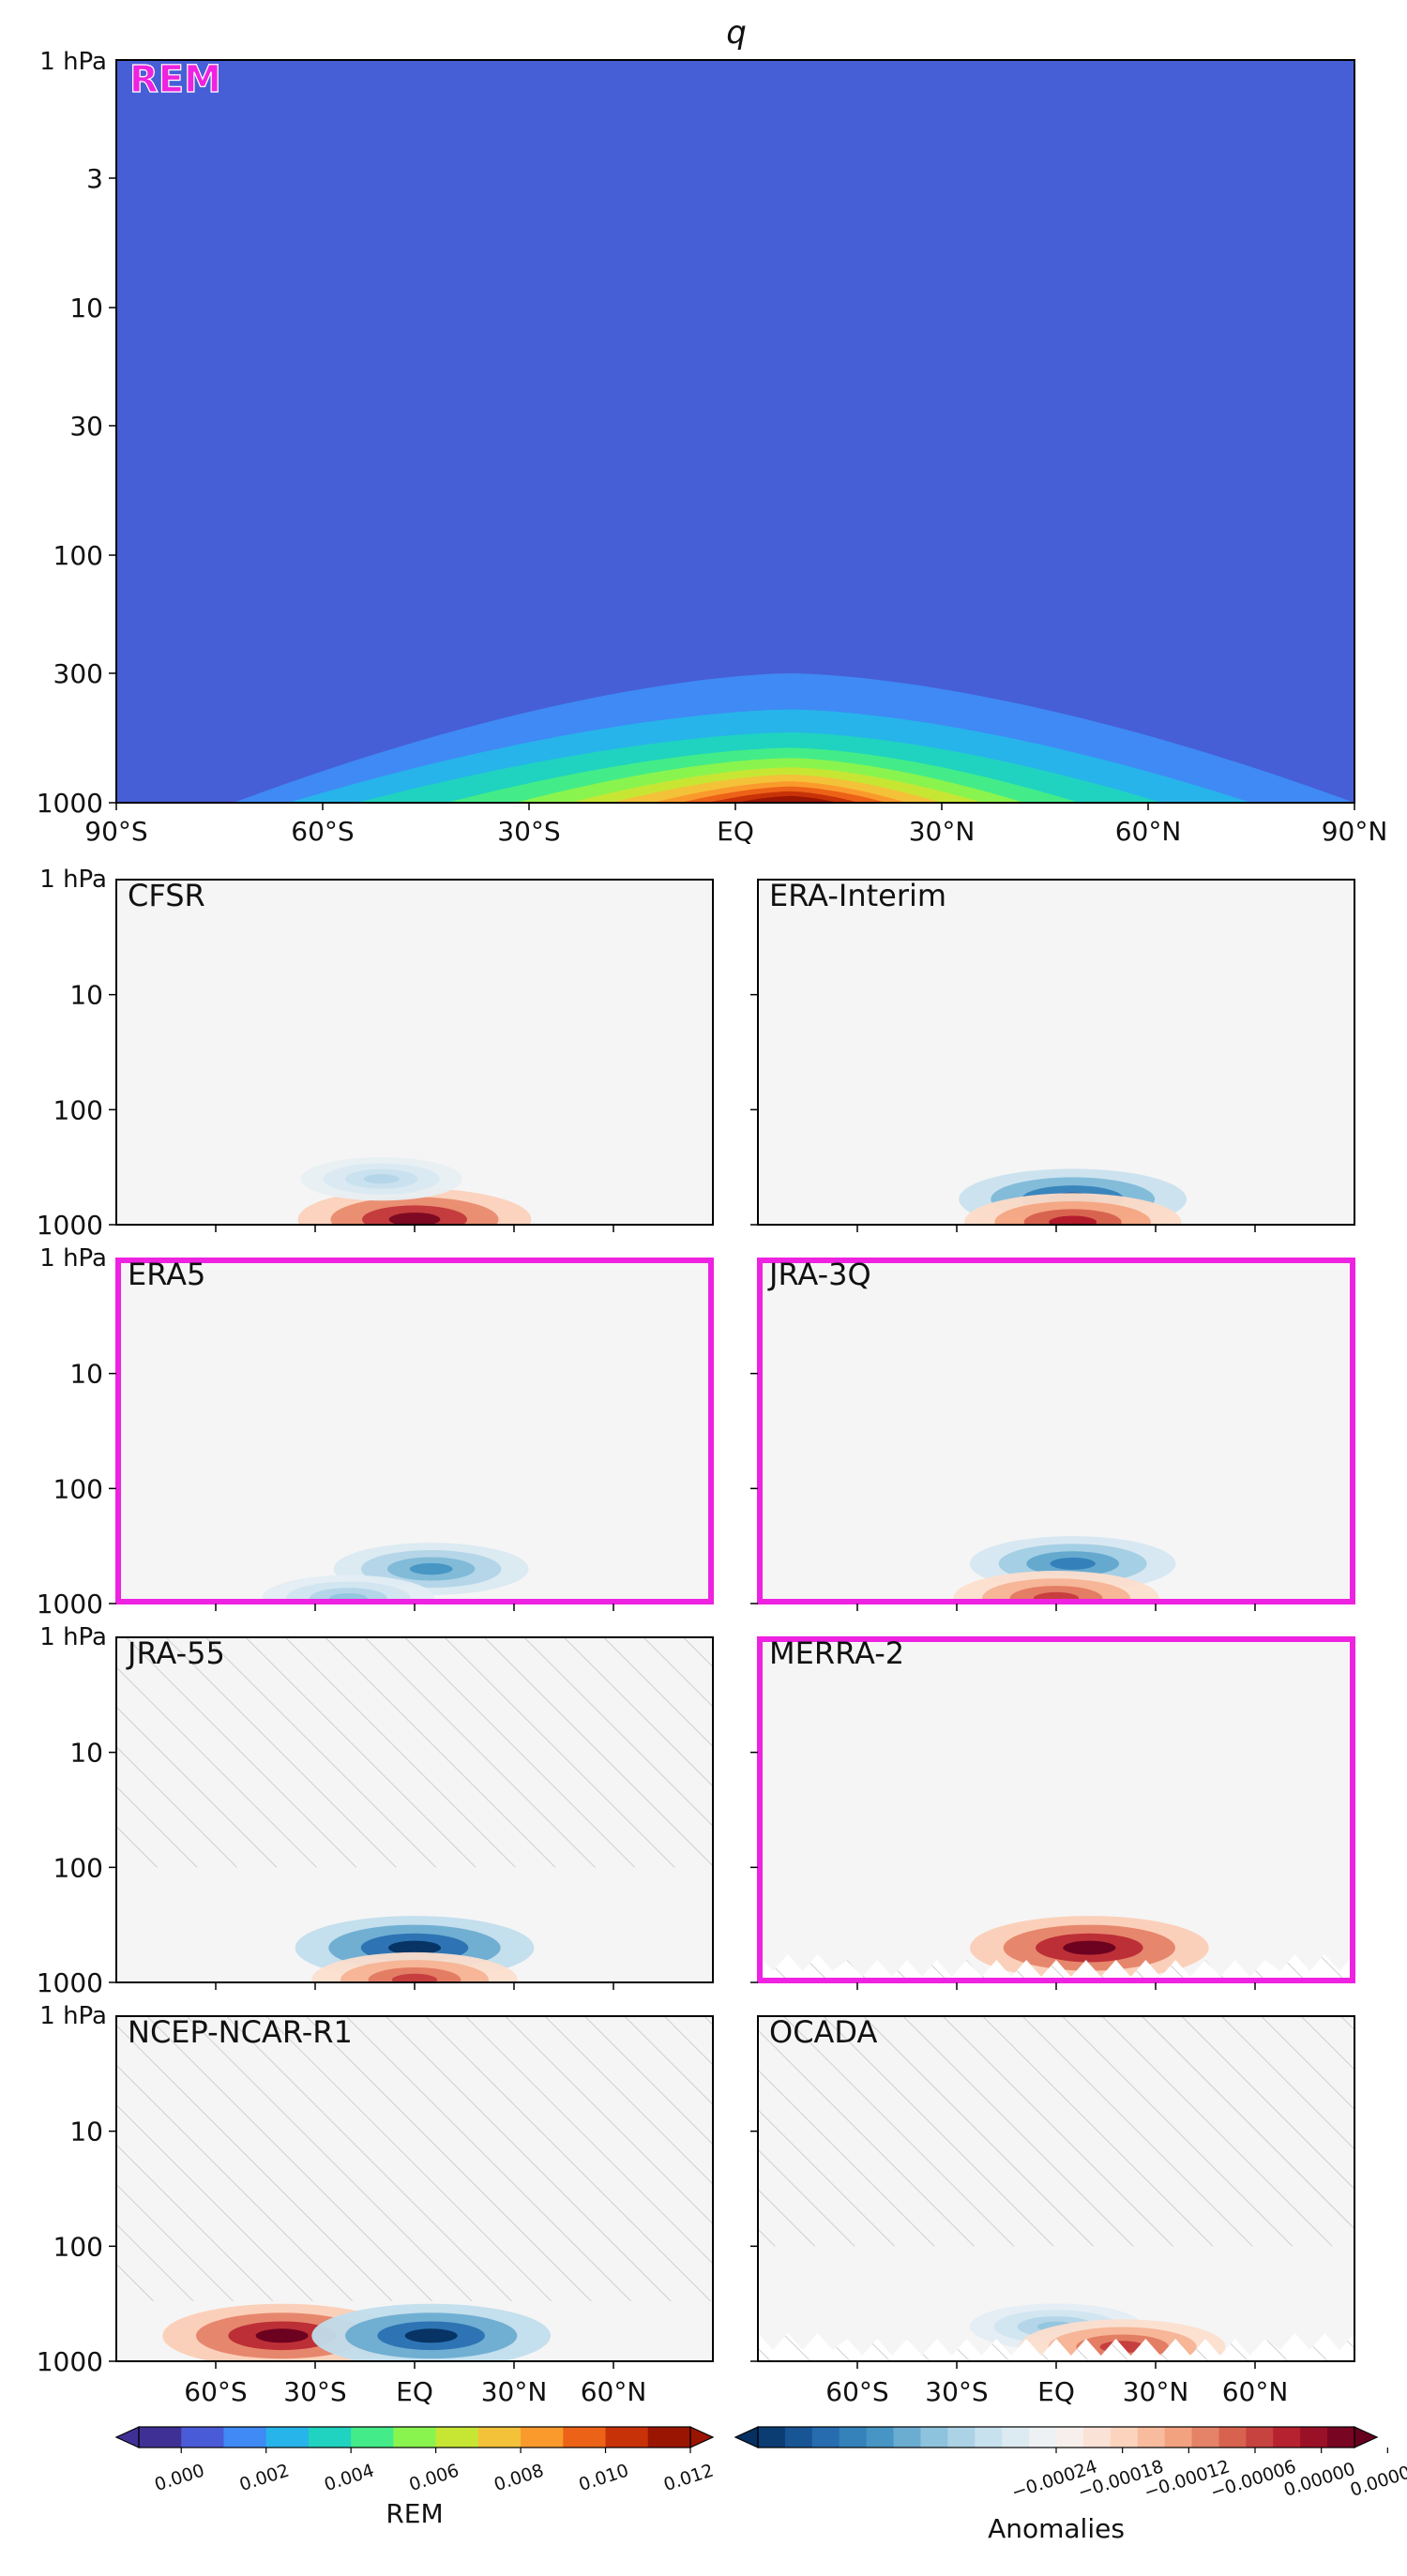 The width and height of the screenshot is (1407, 2576). What do you see at coordinates (823, 2032) in the screenshot?
I see `panel-label: OCADA` at bounding box center [823, 2032].